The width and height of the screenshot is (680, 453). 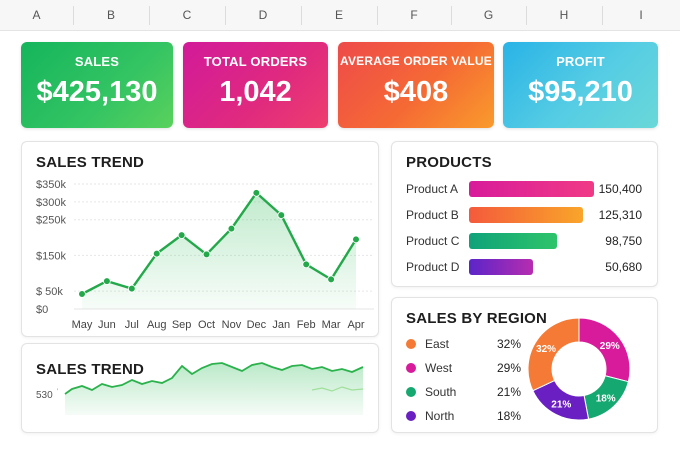 What do you see at coordinates (110, 15) in the screenshot?
I see `column-header-b: B` at bounding box center [110, 15].